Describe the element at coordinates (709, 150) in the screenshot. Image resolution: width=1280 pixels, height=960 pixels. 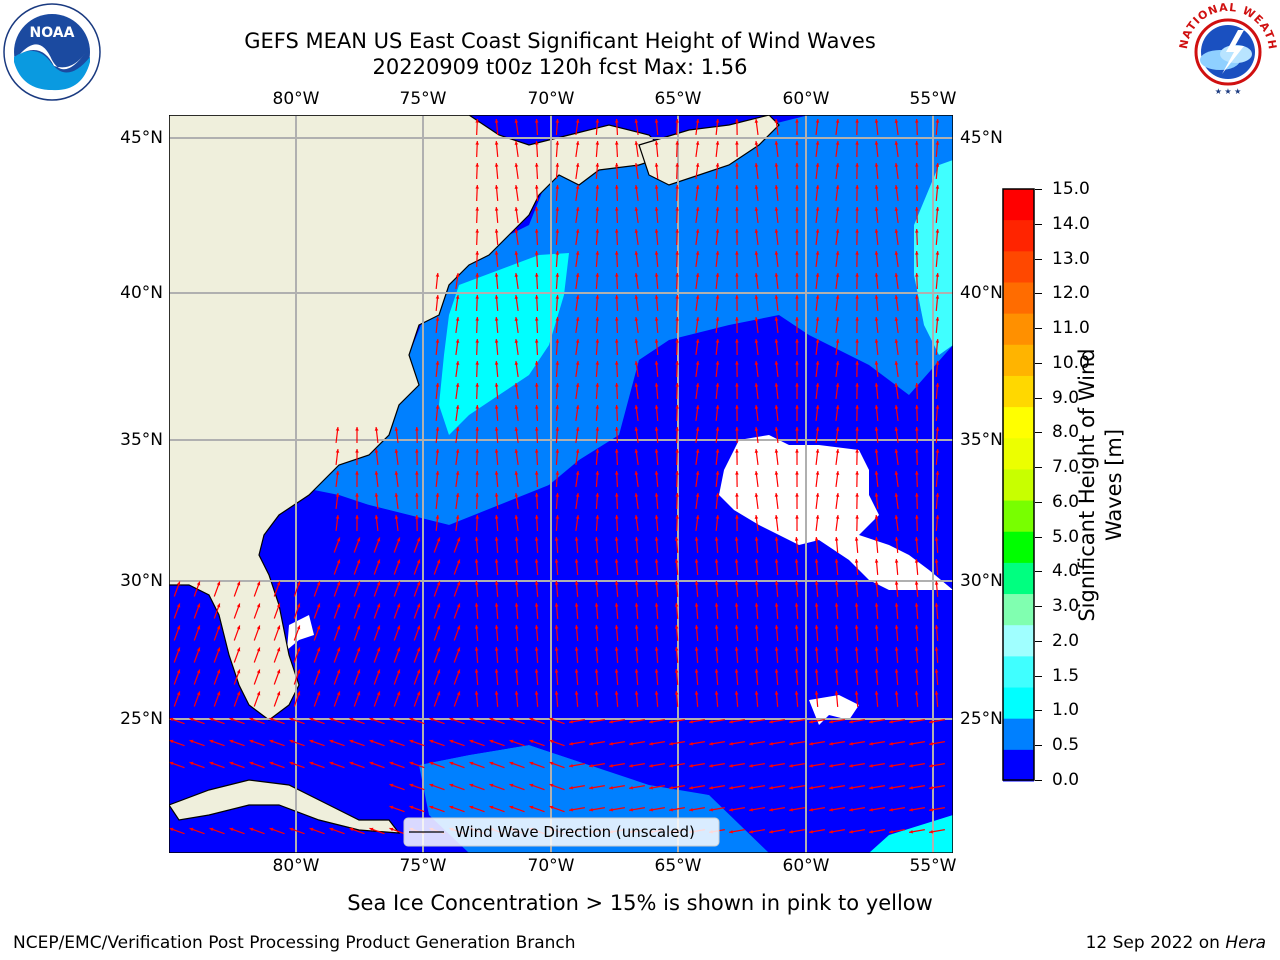
I see `land-nova-scotia` at that location.